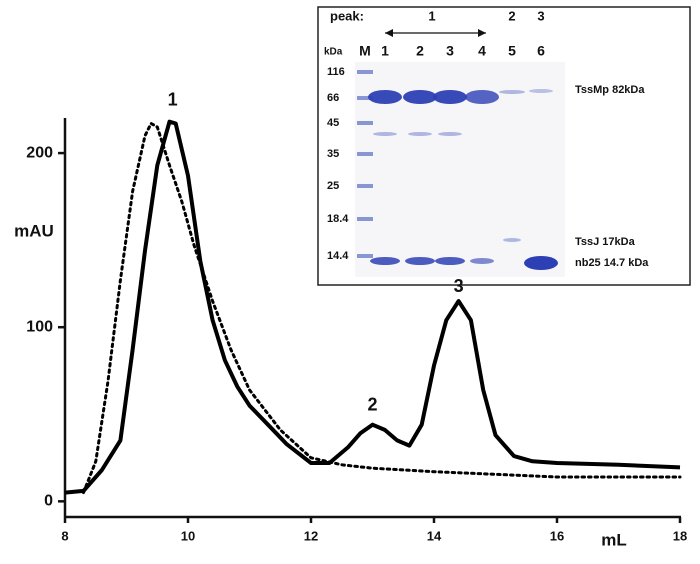 The width and height of the screenshot is (700, 564). What do you see at coordinates (347, 15) in the screenshot?
I see `peak-header: peak:` at bounding box center [347, 15].